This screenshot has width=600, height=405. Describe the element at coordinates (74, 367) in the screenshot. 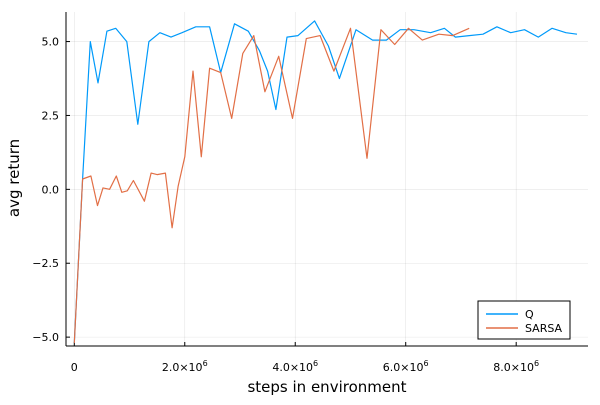

I see `x-tick-label: 0` at that location.